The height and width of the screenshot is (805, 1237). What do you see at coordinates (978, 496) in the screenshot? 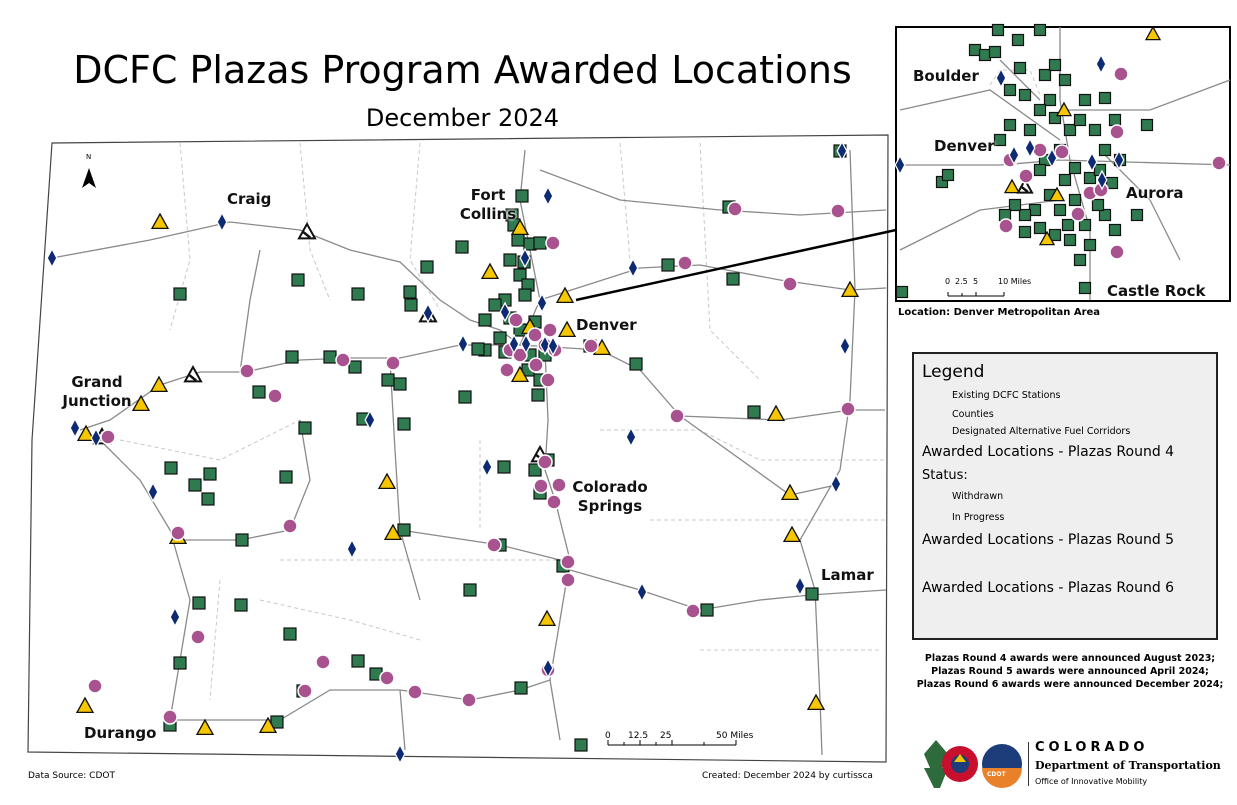
I see `legend-withdrawn: Withdrawn` at bounding box center [978, 496].